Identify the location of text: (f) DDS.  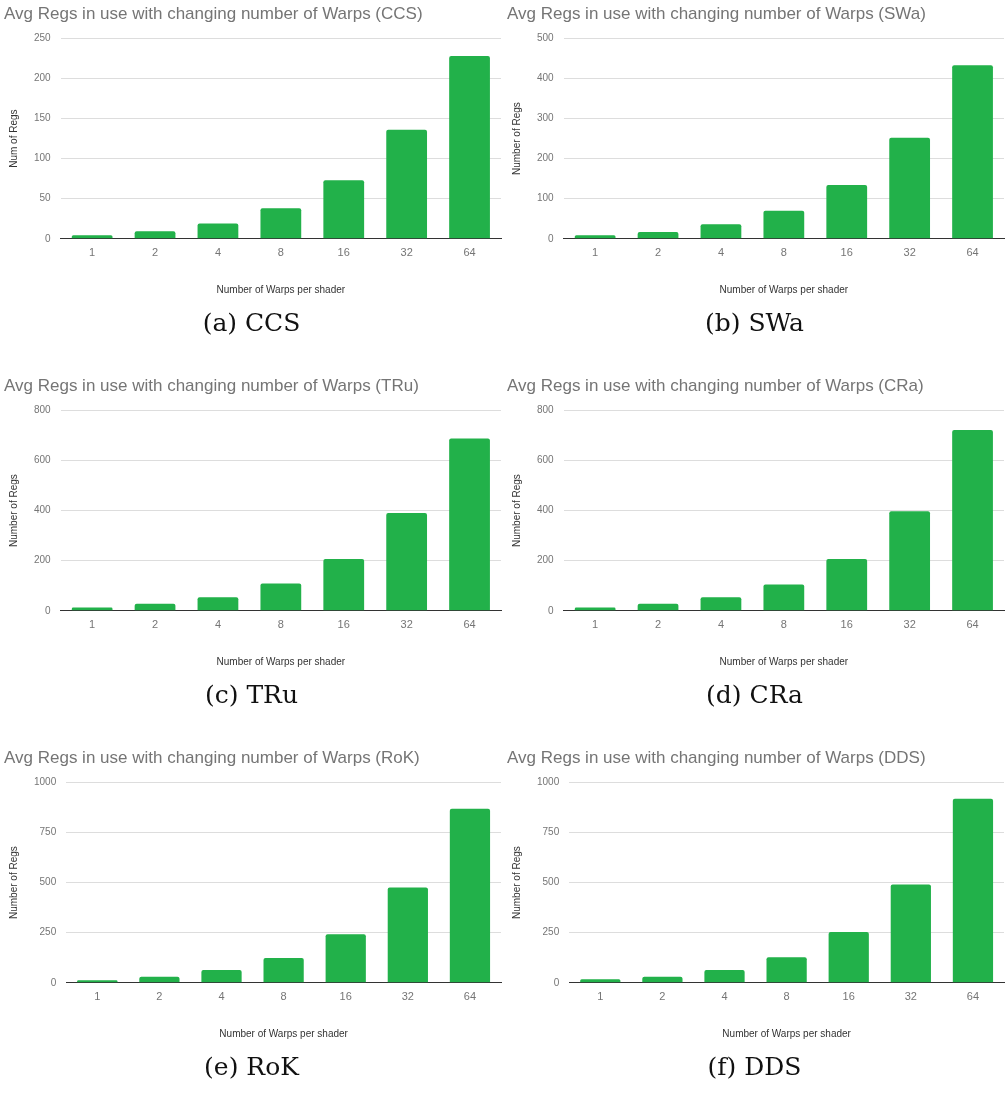
(754, 1066).